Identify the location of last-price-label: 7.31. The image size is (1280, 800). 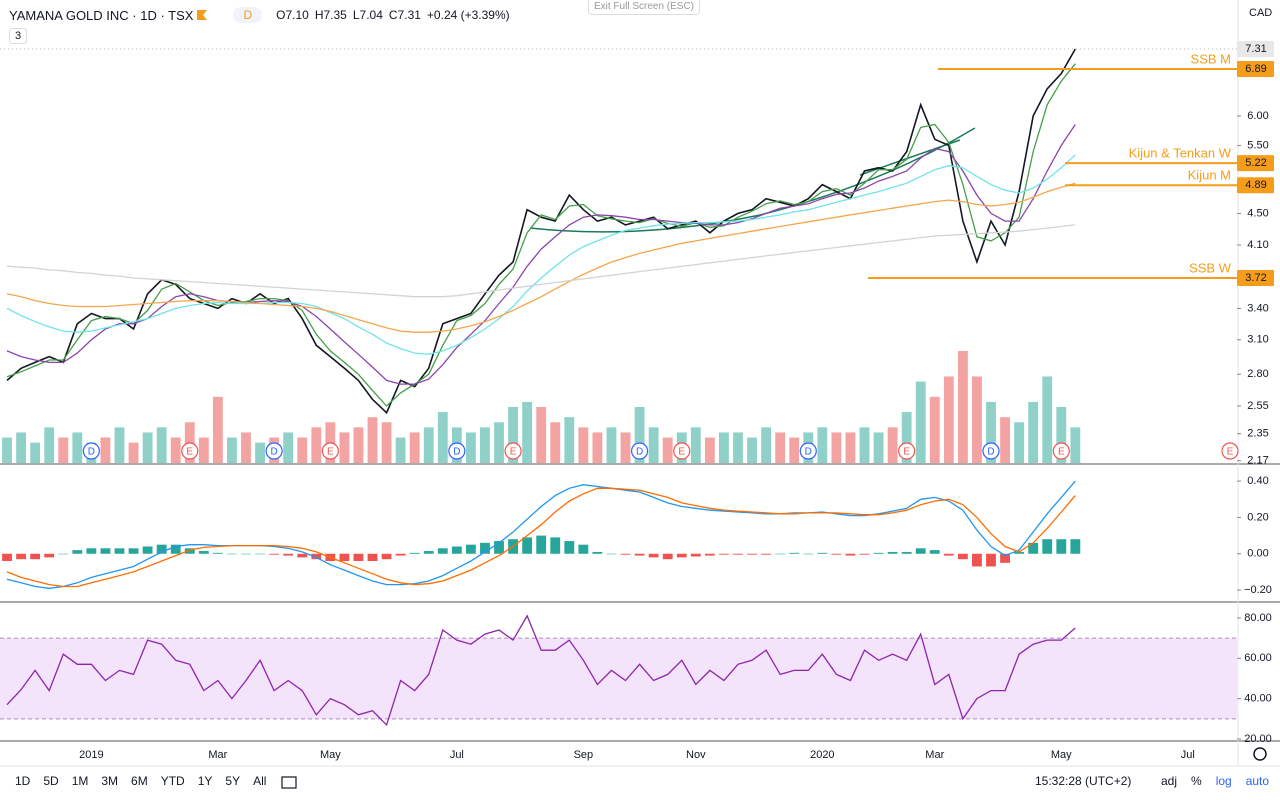
(1255, 49).